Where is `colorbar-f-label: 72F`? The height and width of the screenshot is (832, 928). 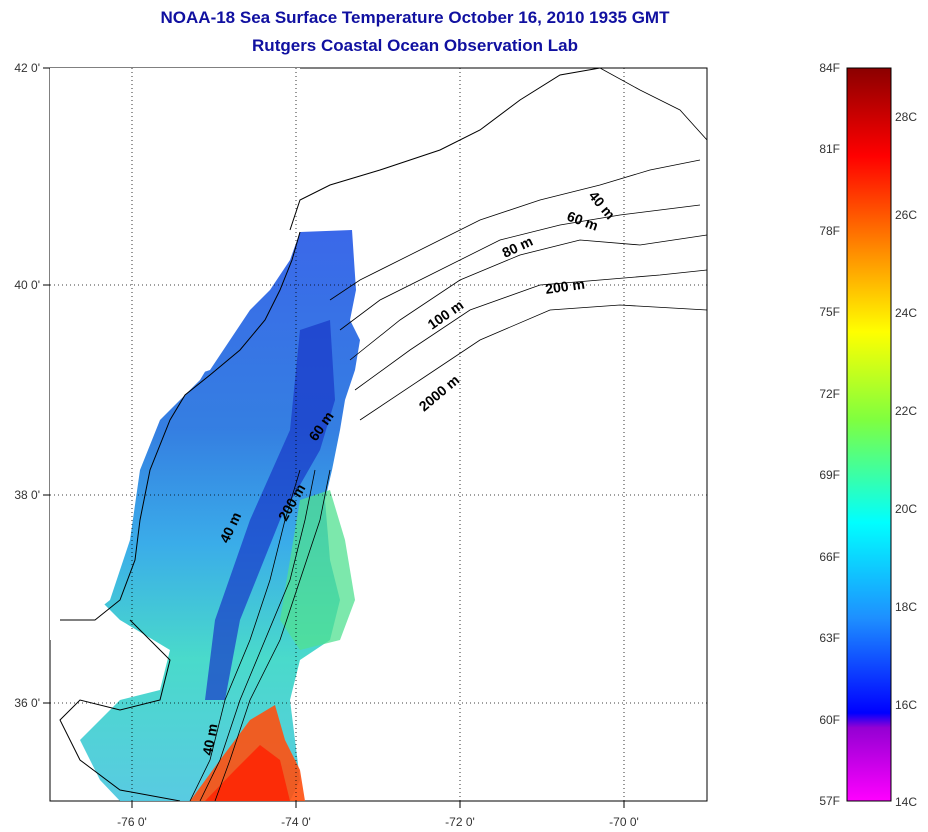 colorbar-f-label: 72F is located at coordinates (829, 394).